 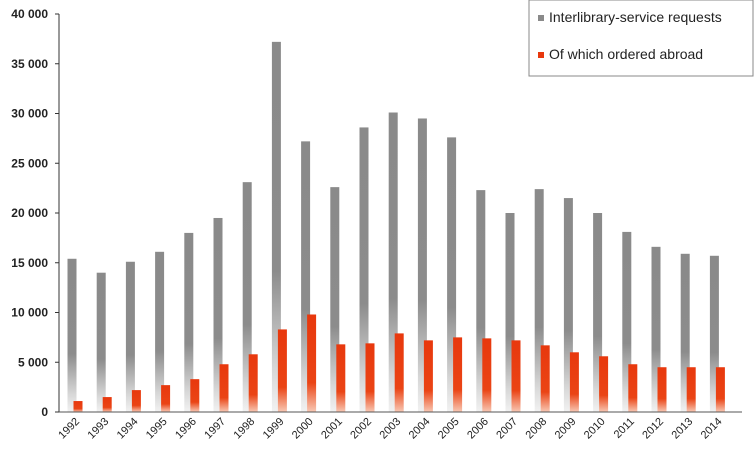 What do you see at coordinates (69, 429) in the screenshot?
I see `x-tick-label: 1992` at bounding box center [69, 429].